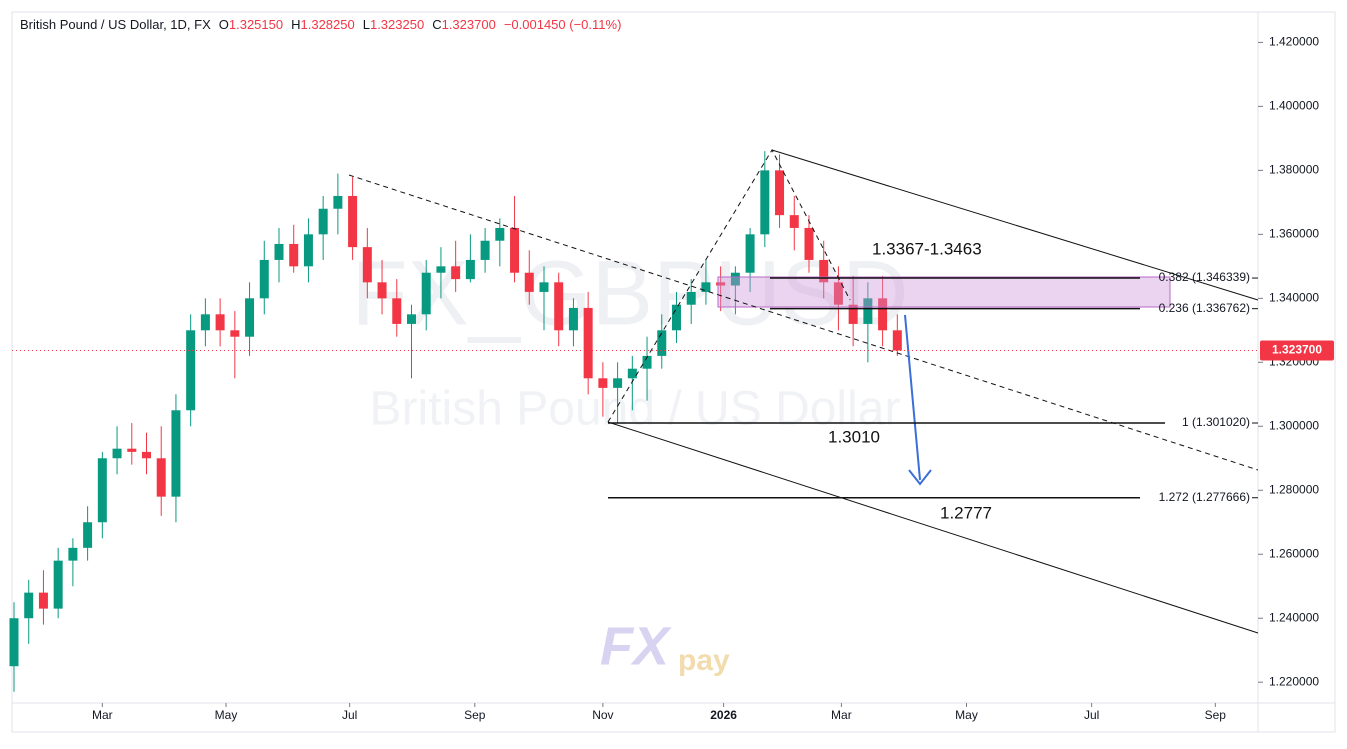 The width and height of the screenshot is (1347, 749). I want to click on ohlc: O1.325150 H1.328250 L1.323250 C1.323700, so click(357, 24).